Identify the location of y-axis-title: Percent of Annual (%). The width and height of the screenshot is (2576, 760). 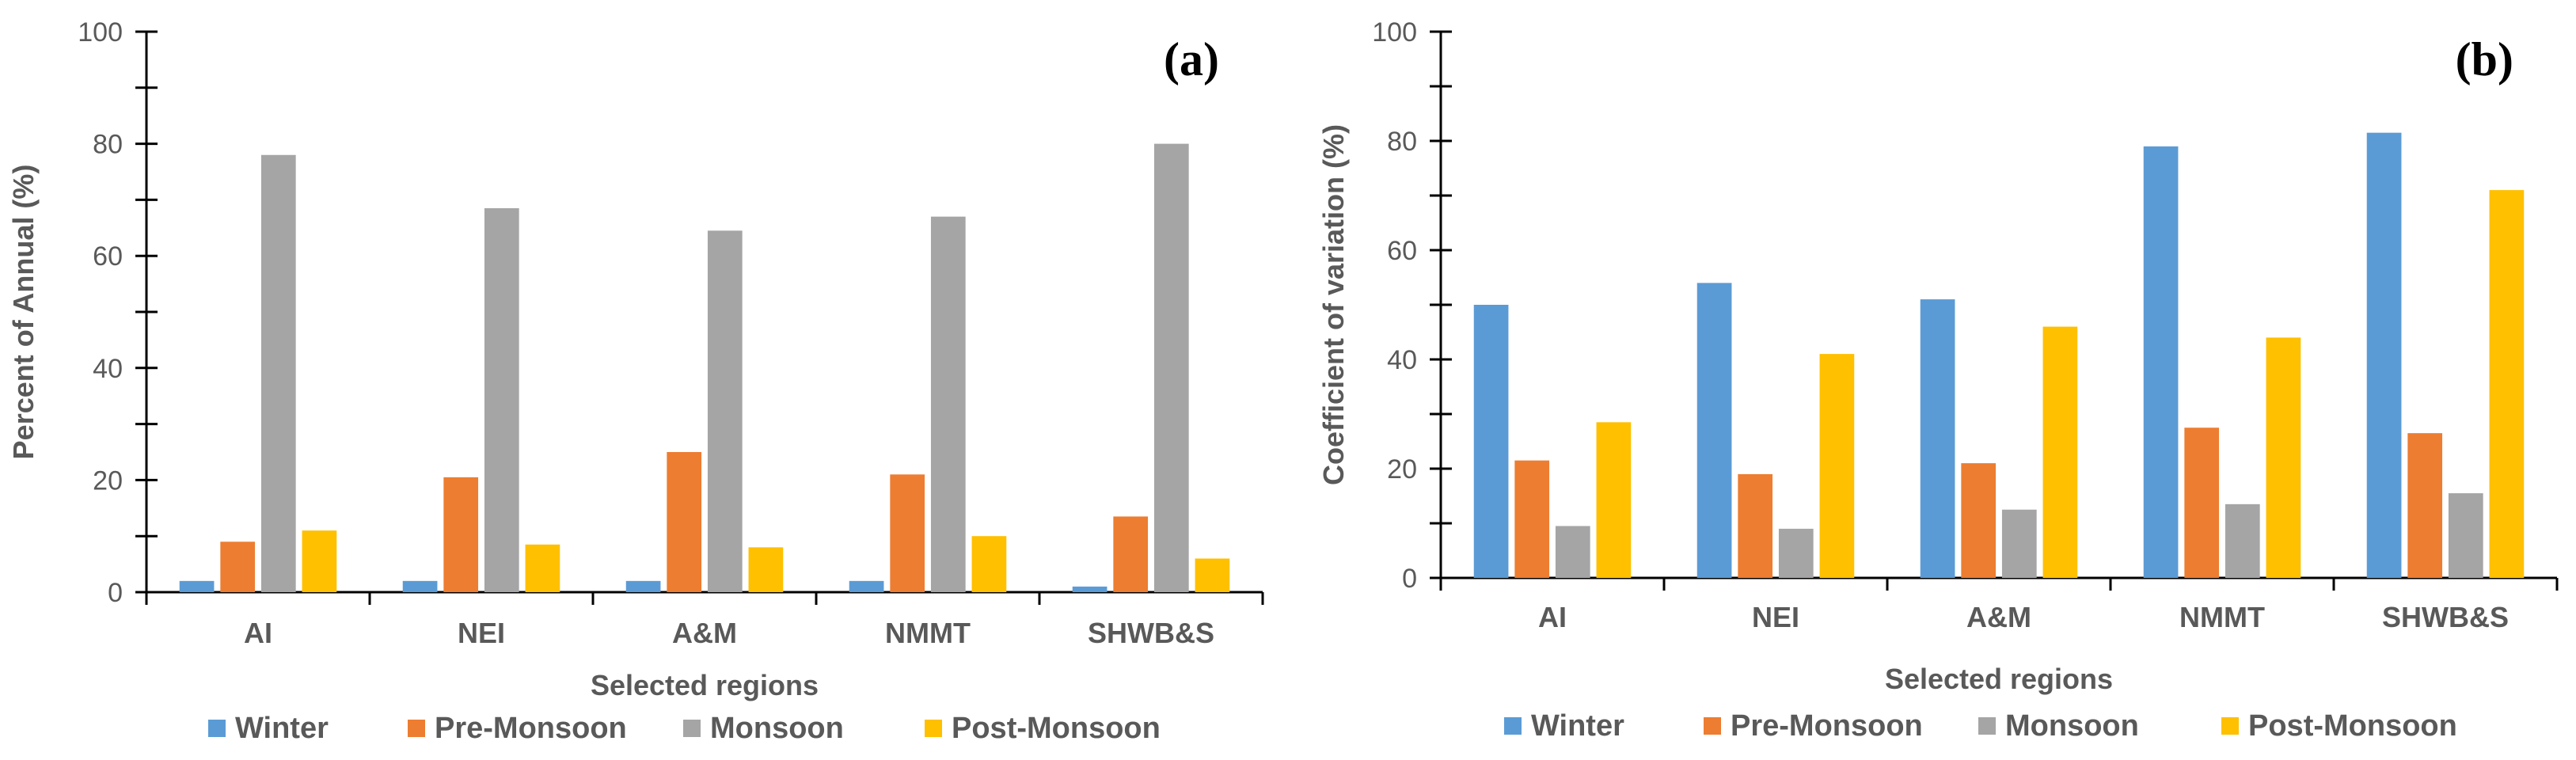
(24, 312).